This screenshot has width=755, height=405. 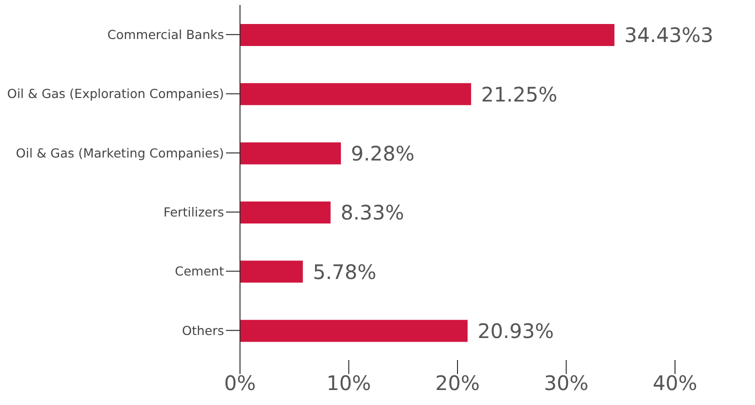 What do you see at coordinates (344, 272) in the screenshot?
I see `data-label: 5.78%` at bounding box center [344, 272].